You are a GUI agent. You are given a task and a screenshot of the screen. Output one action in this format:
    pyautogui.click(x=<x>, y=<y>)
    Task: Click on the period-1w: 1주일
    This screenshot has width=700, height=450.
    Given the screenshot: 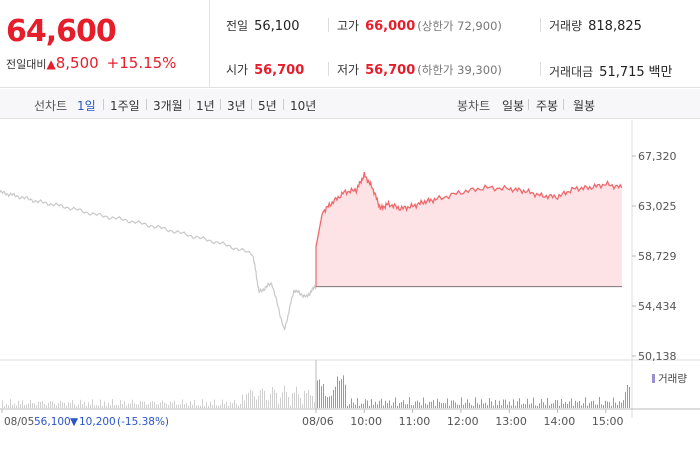 What is the action you would take?
    pyautogui.click(x=125, y=106)
    